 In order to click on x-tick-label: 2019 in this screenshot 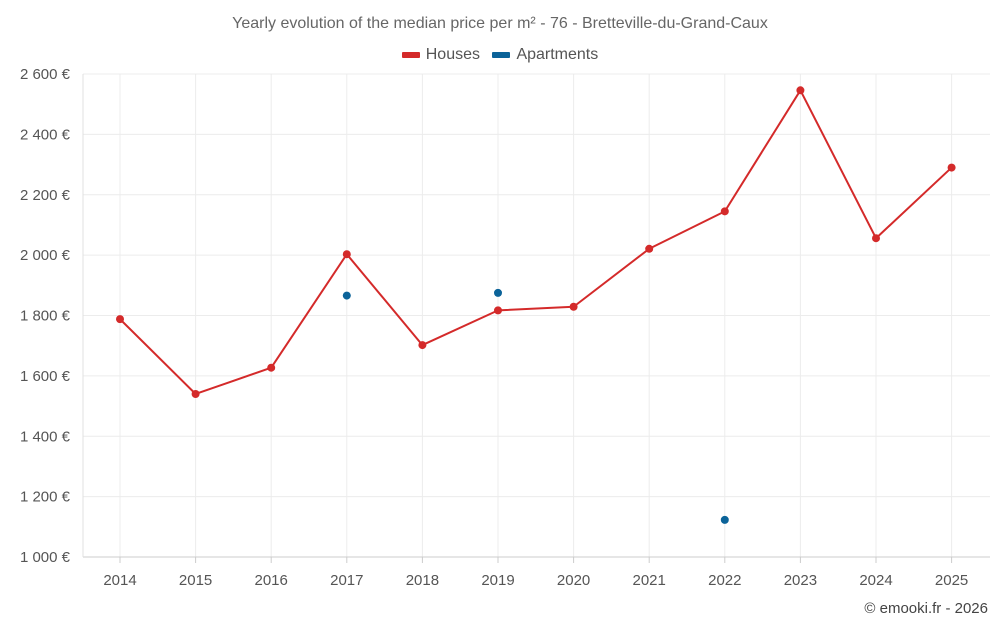, I will do `click(497, 580)`.